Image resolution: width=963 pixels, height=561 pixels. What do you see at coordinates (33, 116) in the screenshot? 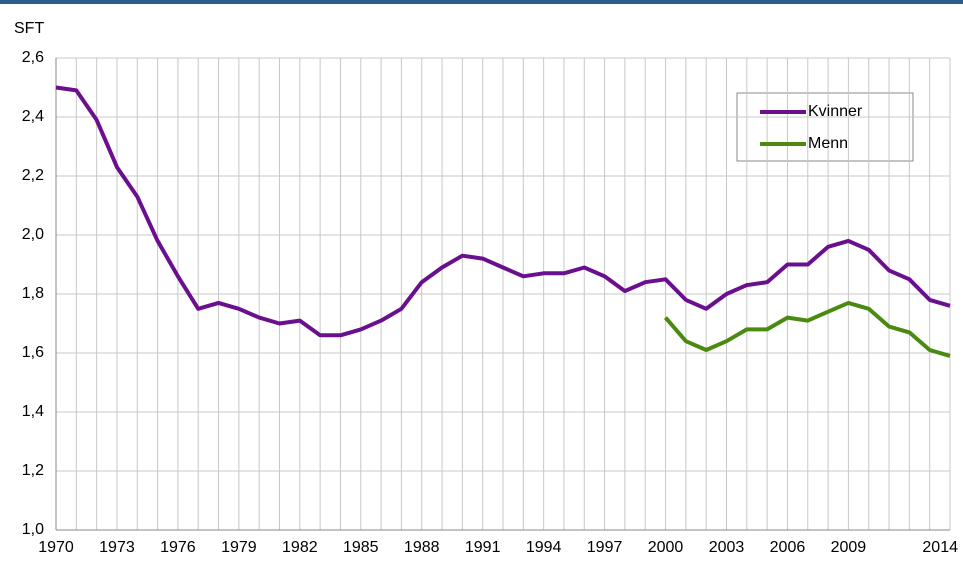
I see `y-tick-label: 2,4` at bounding box center [33, 116].